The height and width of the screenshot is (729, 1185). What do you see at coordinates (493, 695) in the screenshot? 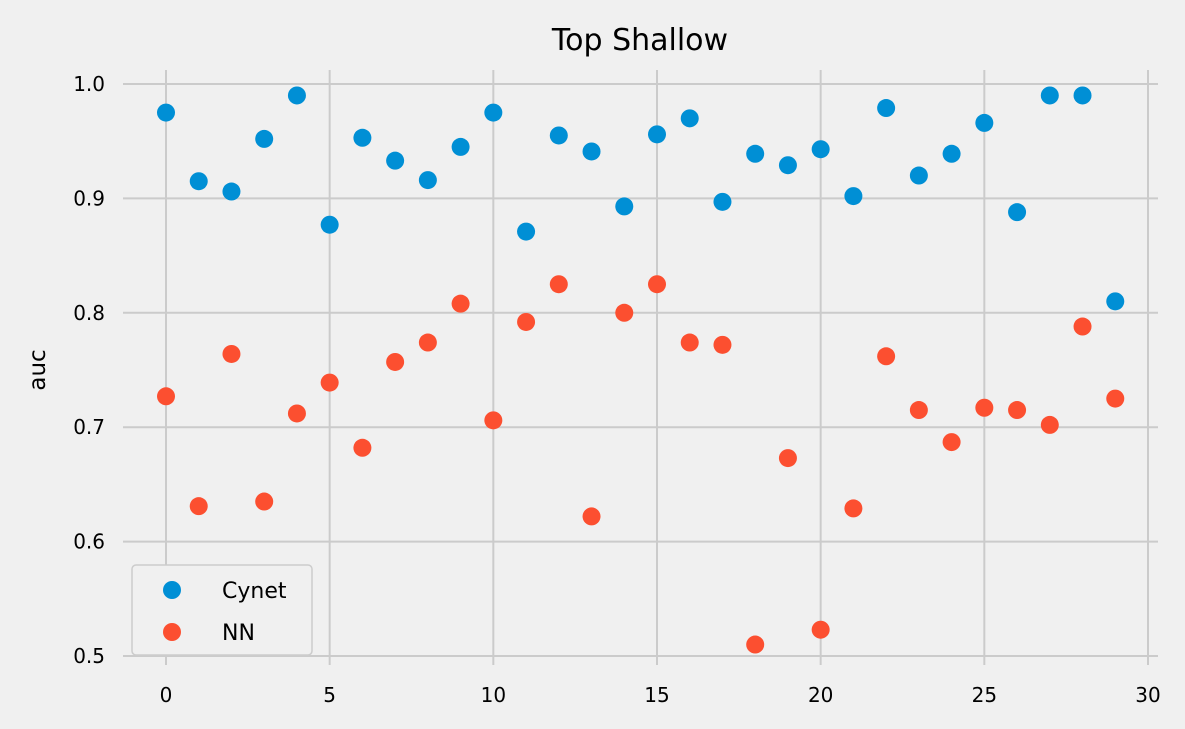
I see `x-tick-label: 10` at bounding box center [493, 695].